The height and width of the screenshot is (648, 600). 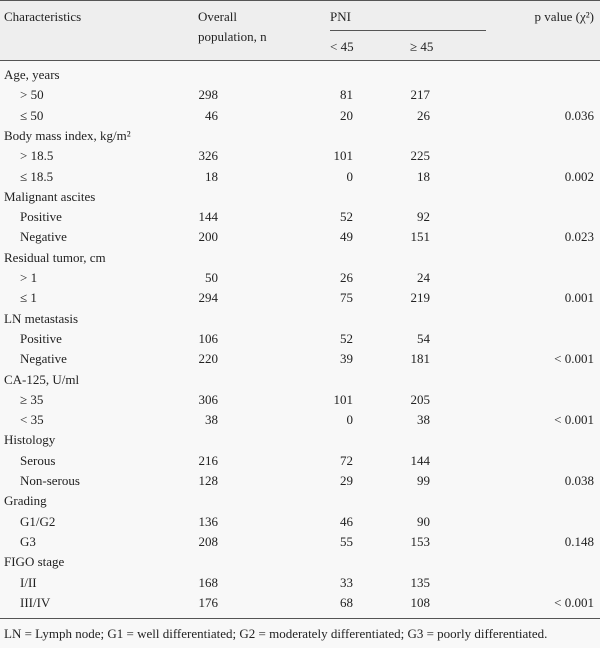 What do you see at coordinates (420, 399) in the screenshot?
I see `high-pni-cell: 205` at bounding box center [420, 399].